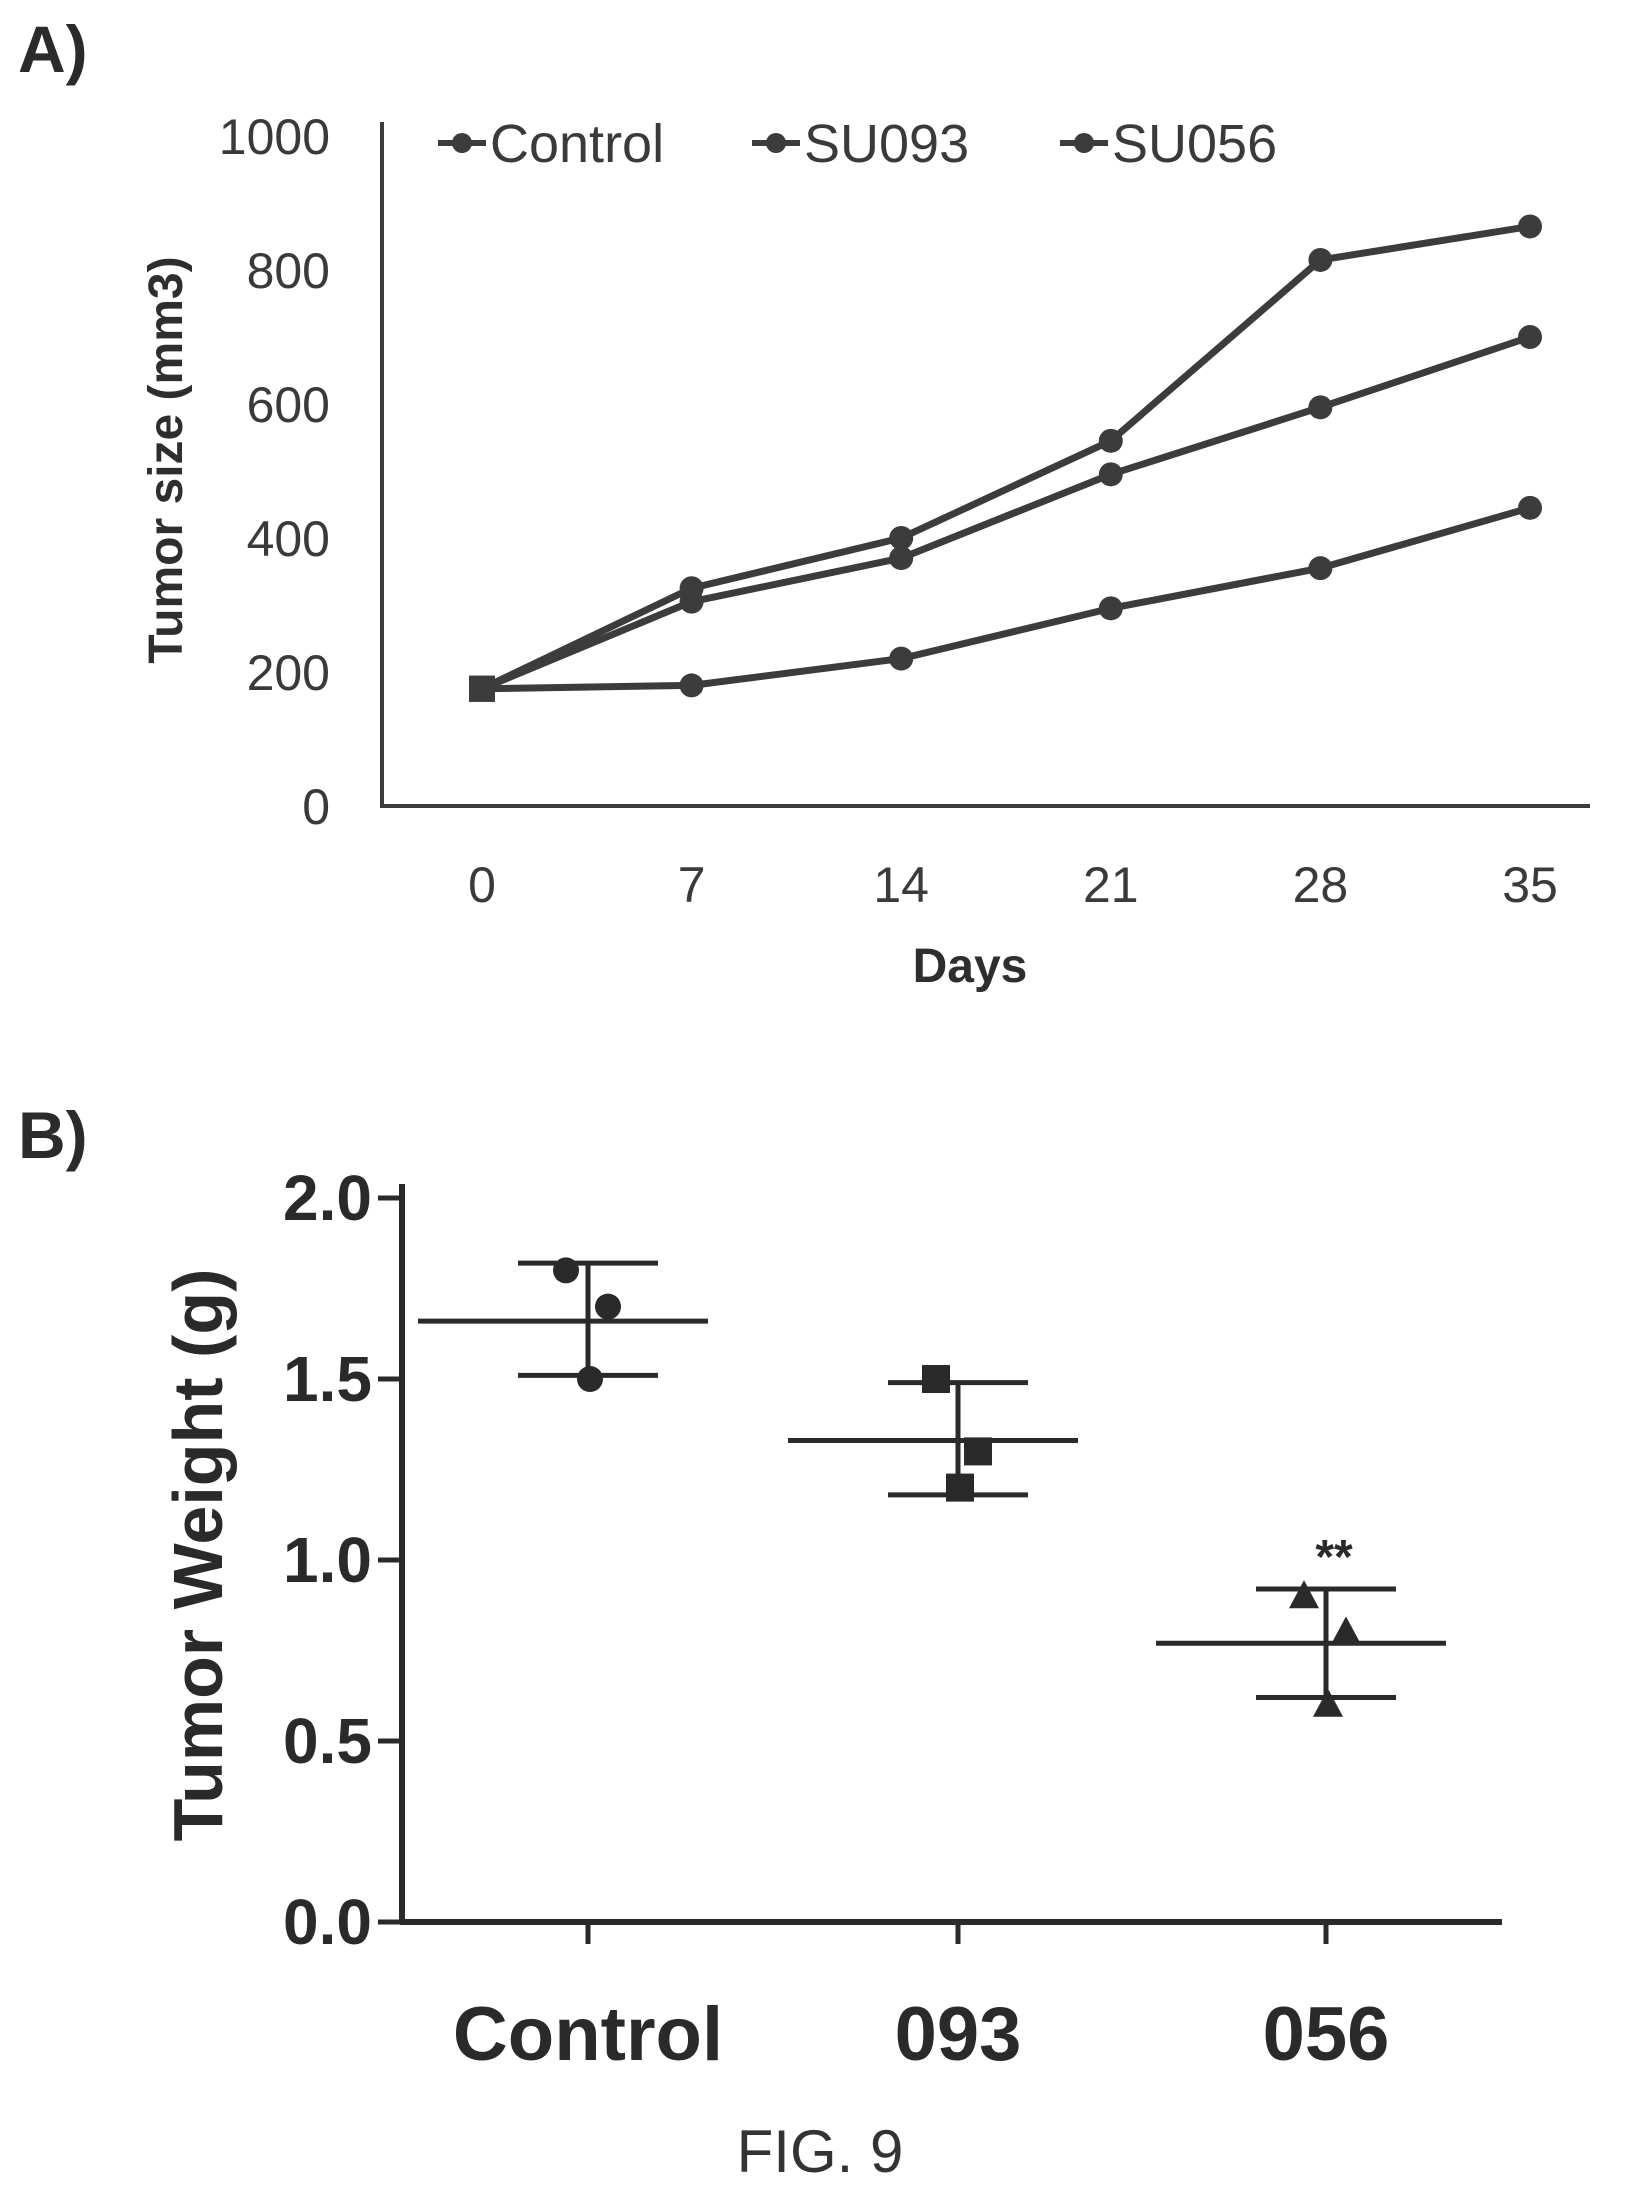 Image resolution: width=1642 pixels, height=2196 pixels. I want to click on panel-a-x-tick-label: 7, so click(692, 885).